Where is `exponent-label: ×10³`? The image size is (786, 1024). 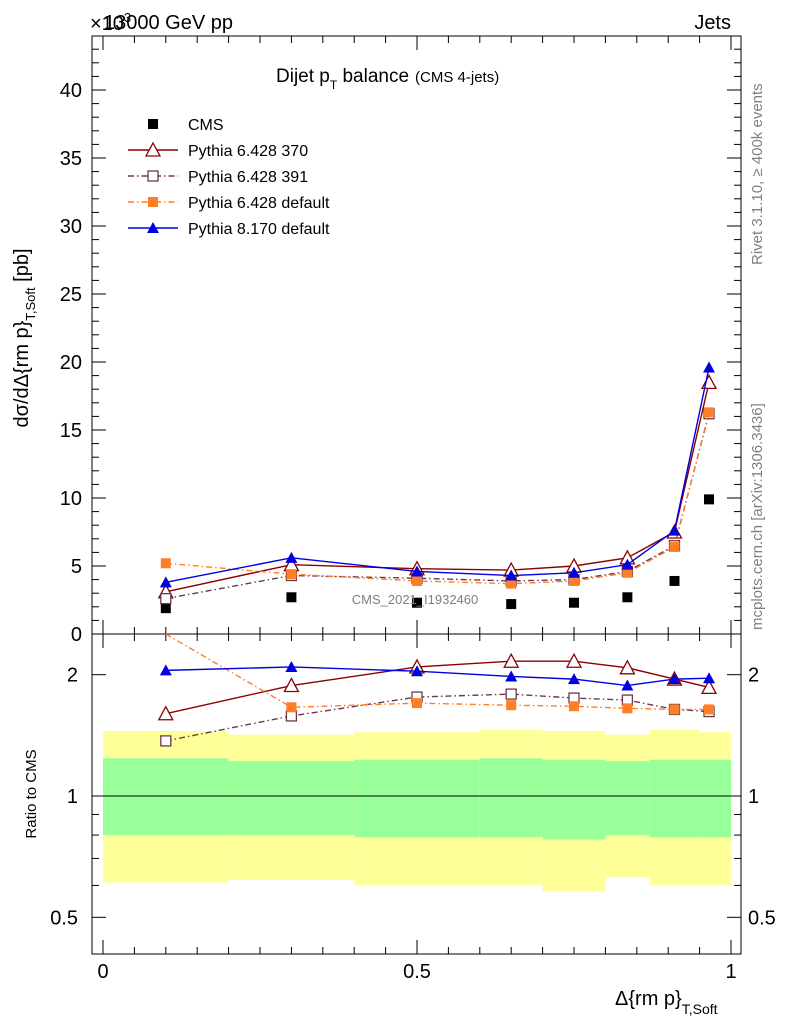 exponent-label: ×10³ is located at coordinates (110, 22).